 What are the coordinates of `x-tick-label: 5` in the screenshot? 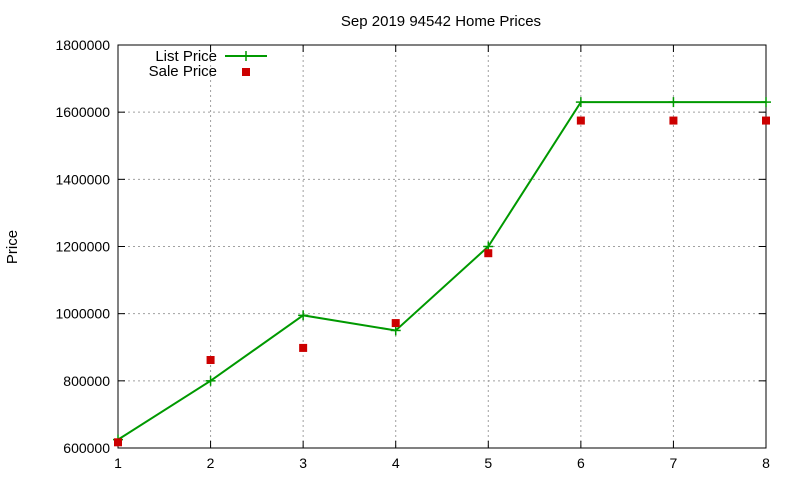 It's located at (488, 463).